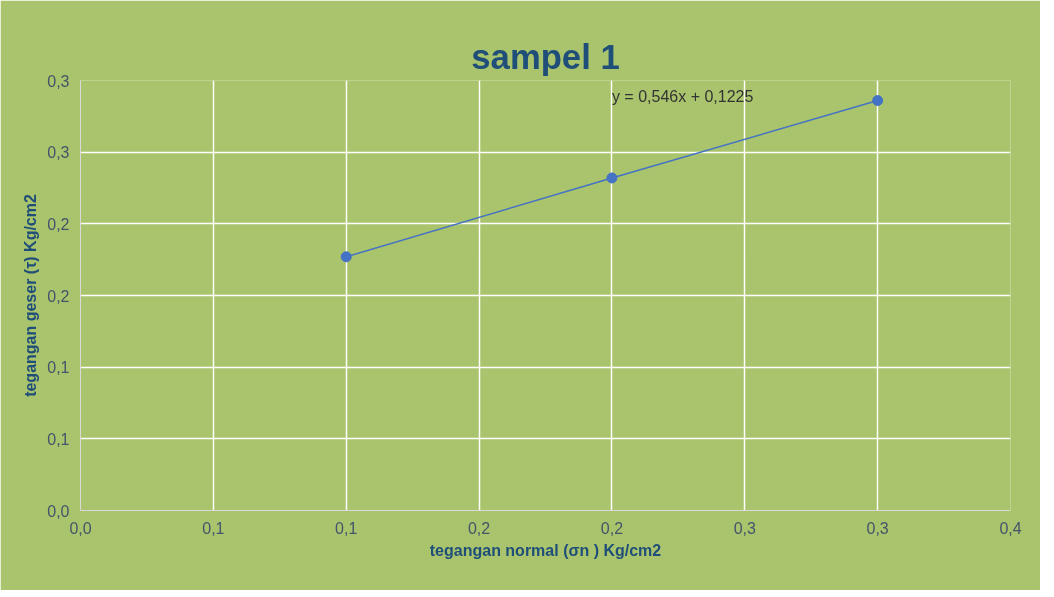 This screenshot has height=597, width=1054. I want to click on x-tick-label: 0,4, so click(1010, 528).